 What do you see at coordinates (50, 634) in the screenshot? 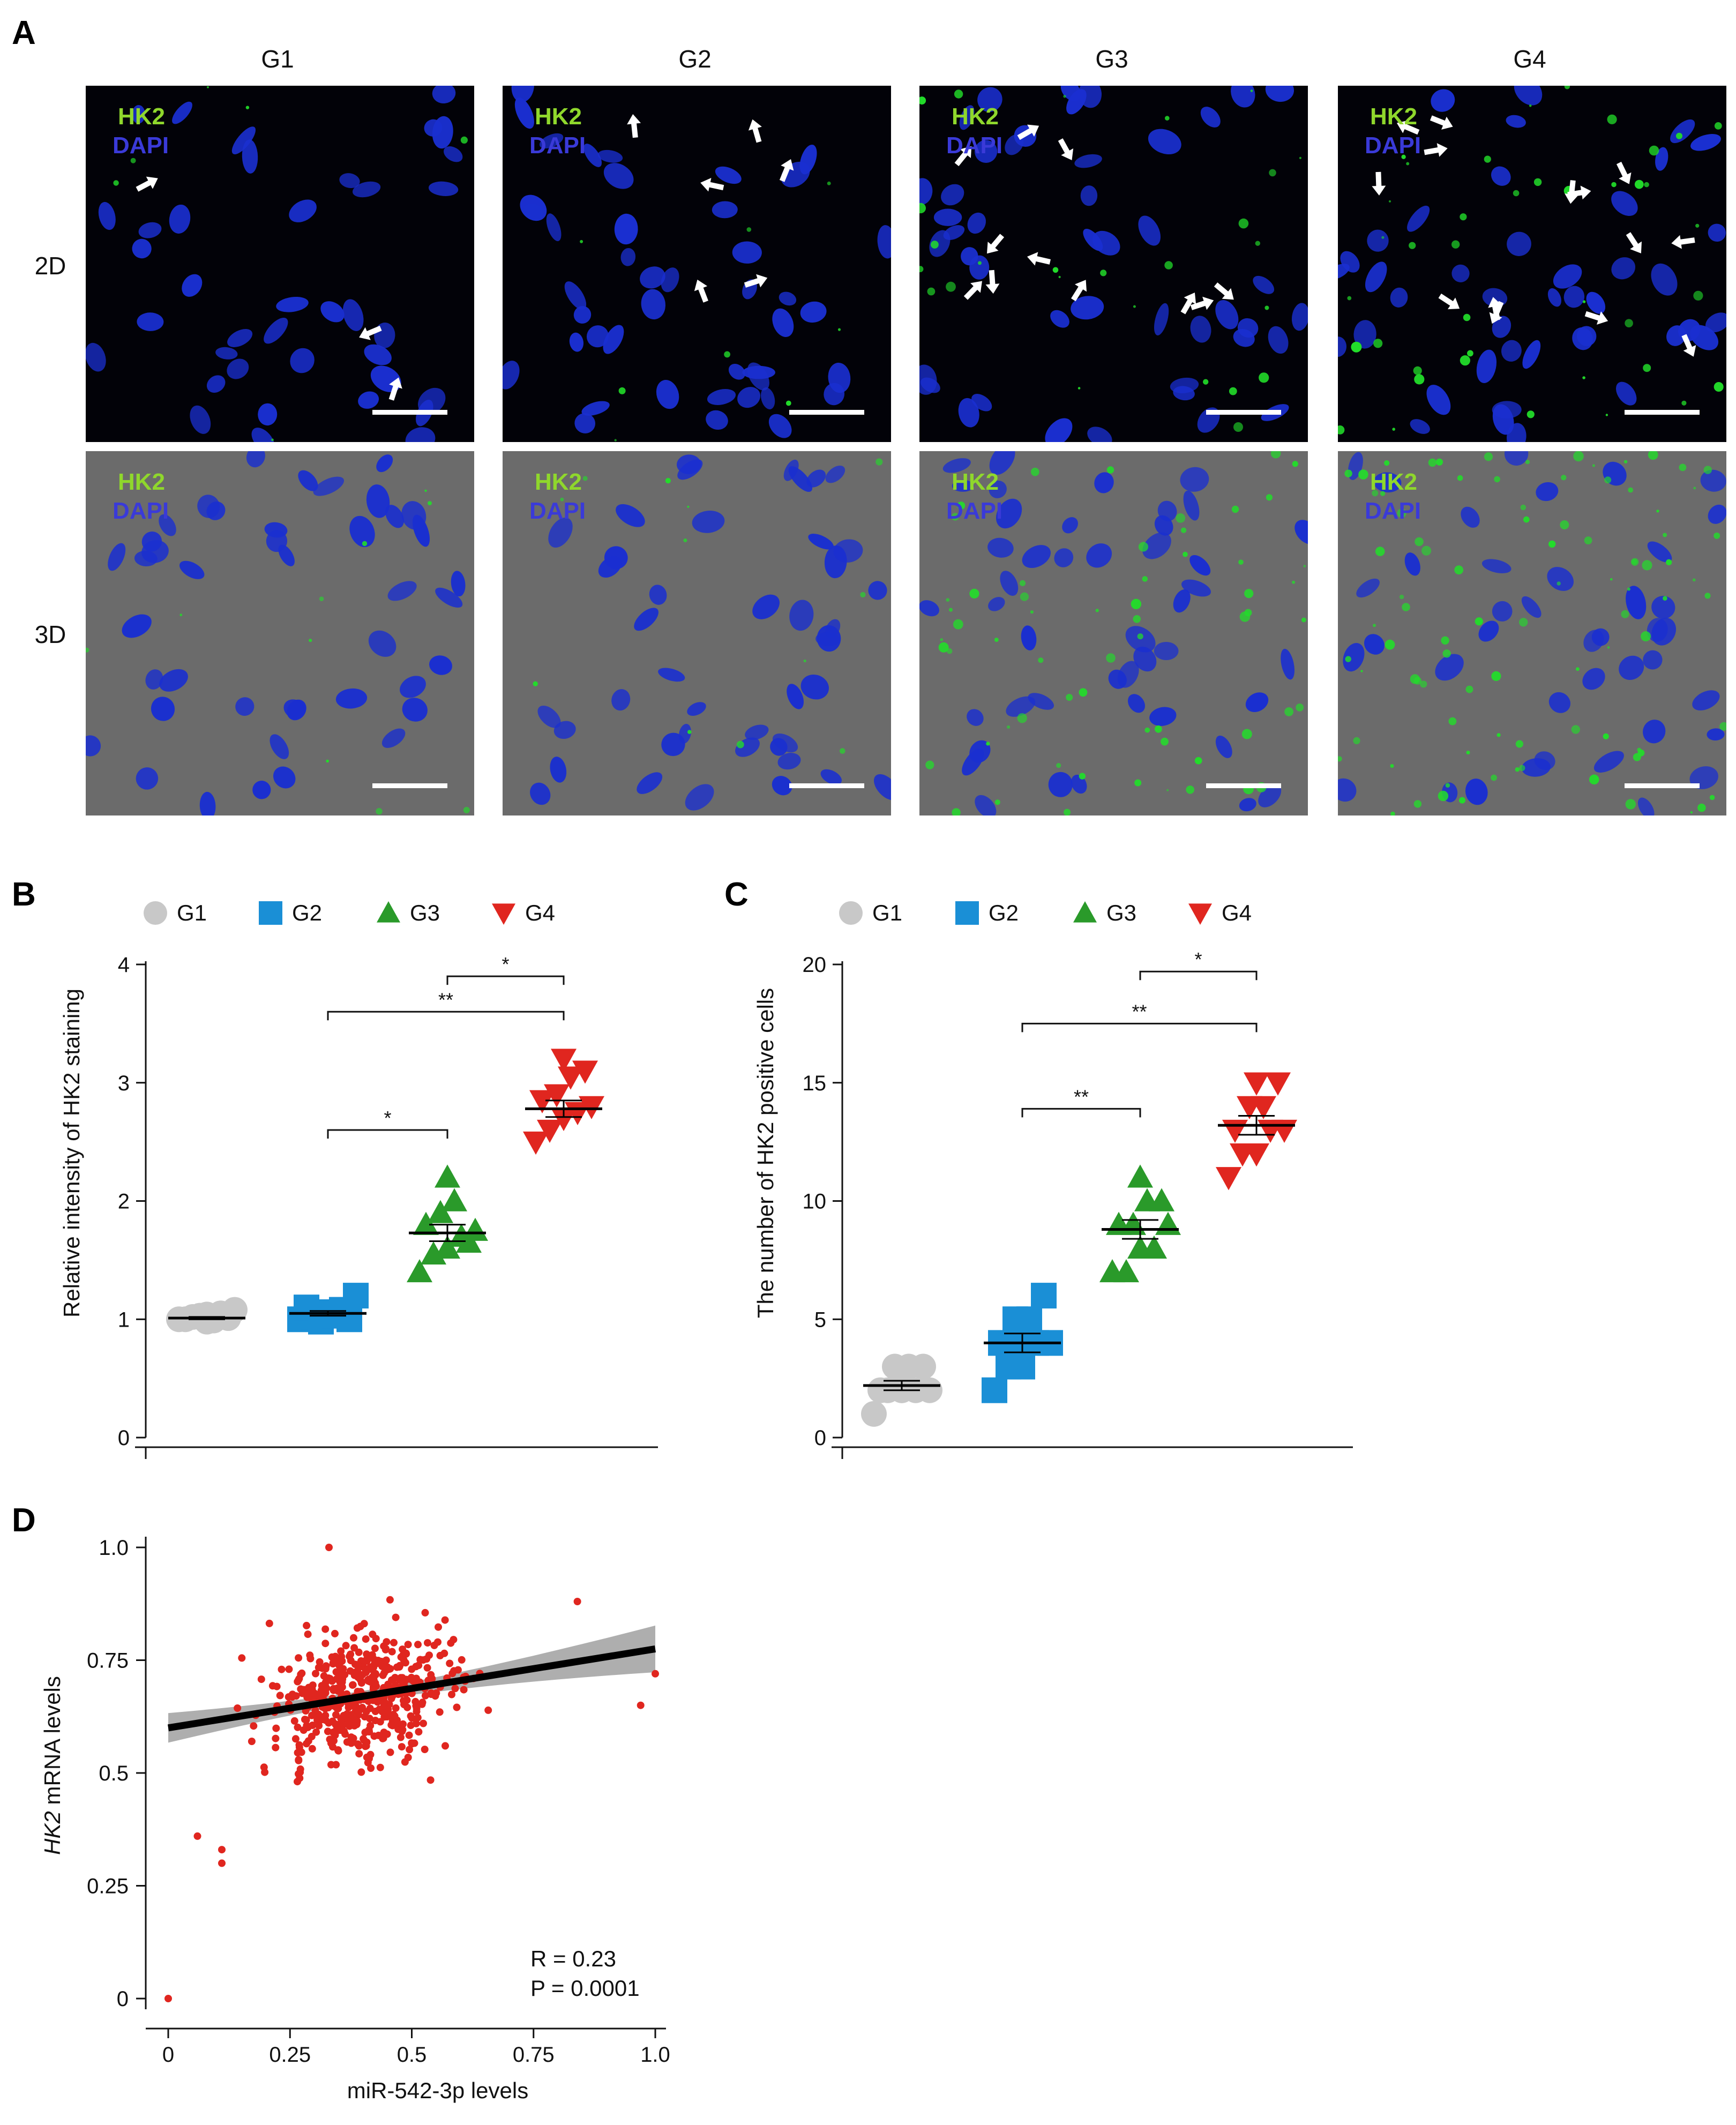
I see `row-label-3d: 3D` at bounding box center [50, 634].